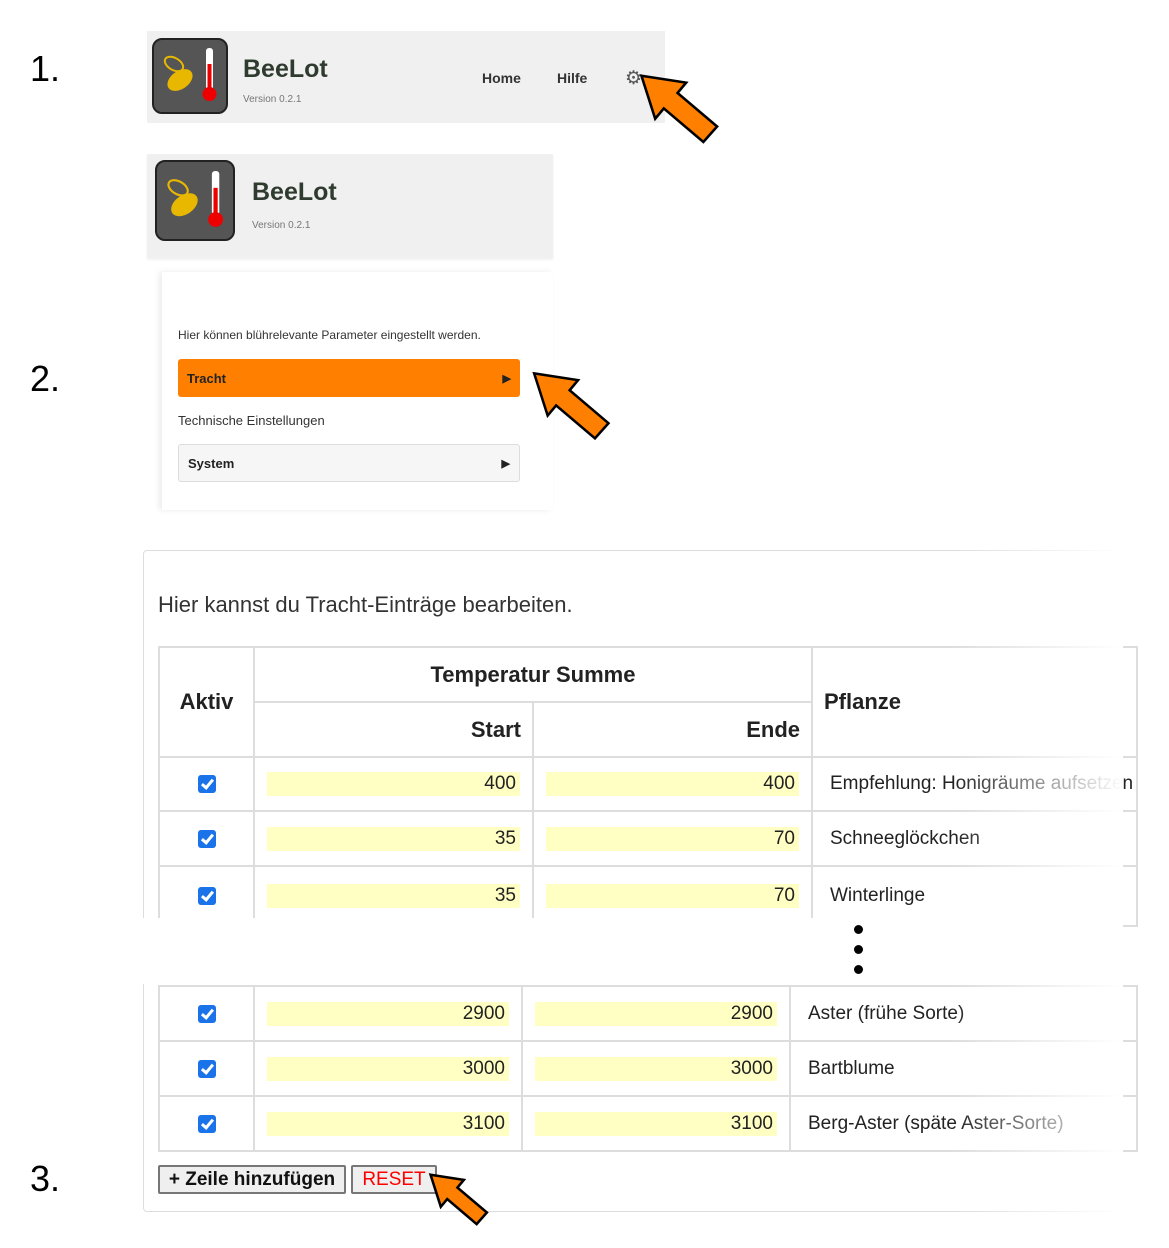 This screenshot has width=1169, height=1248. I want to click on app-header: BeeLot Version 0.2.1 Home Hilfe ⚙, so click(406, 77).